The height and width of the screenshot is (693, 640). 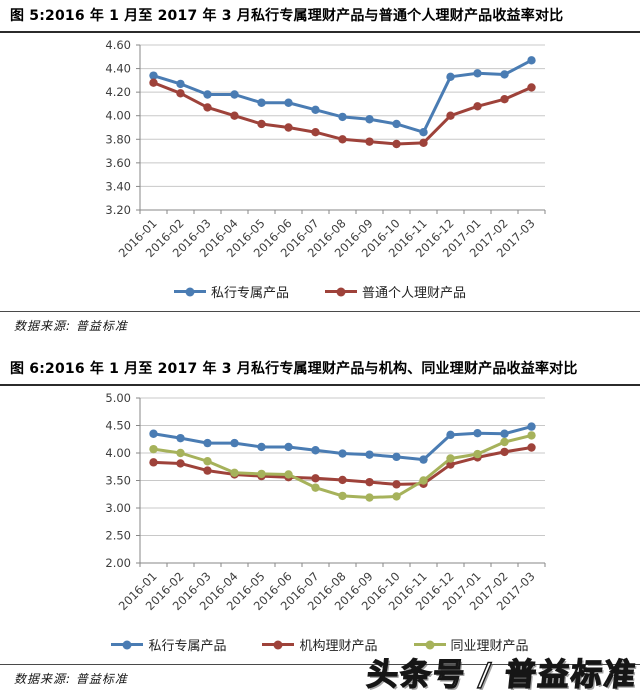 I want to click on figure5-bottom-rule, so click(x=320, y=311).